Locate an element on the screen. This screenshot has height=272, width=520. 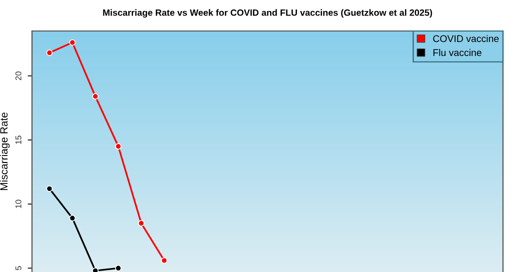
y-tick-label: 10 is located at coordinates (18, 204).